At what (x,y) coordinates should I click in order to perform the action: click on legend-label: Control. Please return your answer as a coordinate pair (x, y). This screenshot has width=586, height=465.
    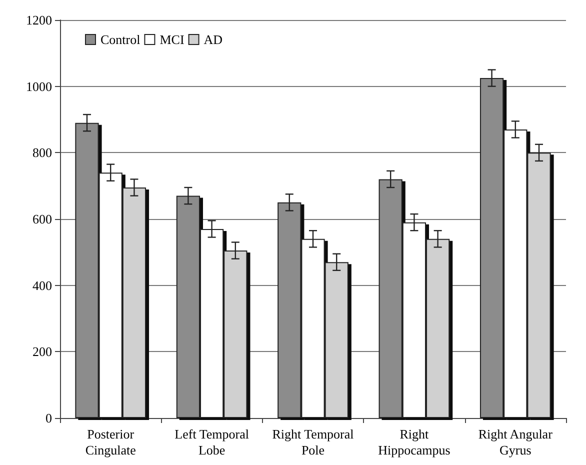
    Looking at the image, I should click on (120, 39).